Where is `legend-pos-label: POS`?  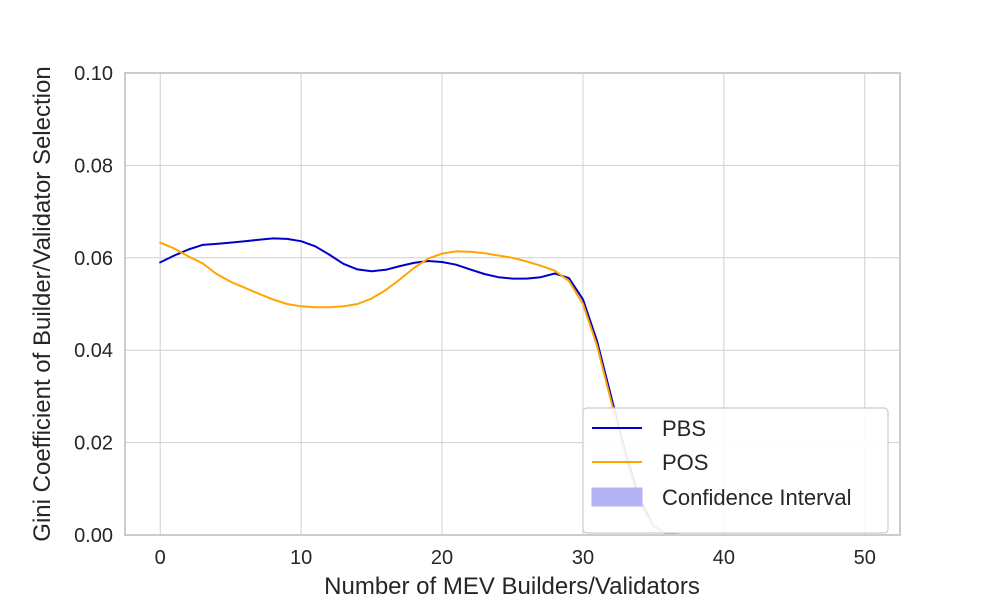 legend-pos-label: POS is located at coordinates (685, 462).